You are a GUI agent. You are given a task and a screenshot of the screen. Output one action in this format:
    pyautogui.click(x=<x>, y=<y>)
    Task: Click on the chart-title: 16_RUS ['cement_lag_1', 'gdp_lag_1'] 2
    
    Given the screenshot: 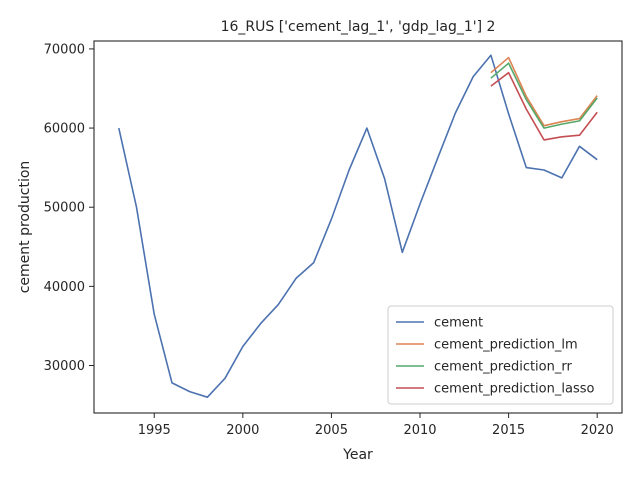 What is the action you would take?
    pyautogui.click(x=358, y=27)
    